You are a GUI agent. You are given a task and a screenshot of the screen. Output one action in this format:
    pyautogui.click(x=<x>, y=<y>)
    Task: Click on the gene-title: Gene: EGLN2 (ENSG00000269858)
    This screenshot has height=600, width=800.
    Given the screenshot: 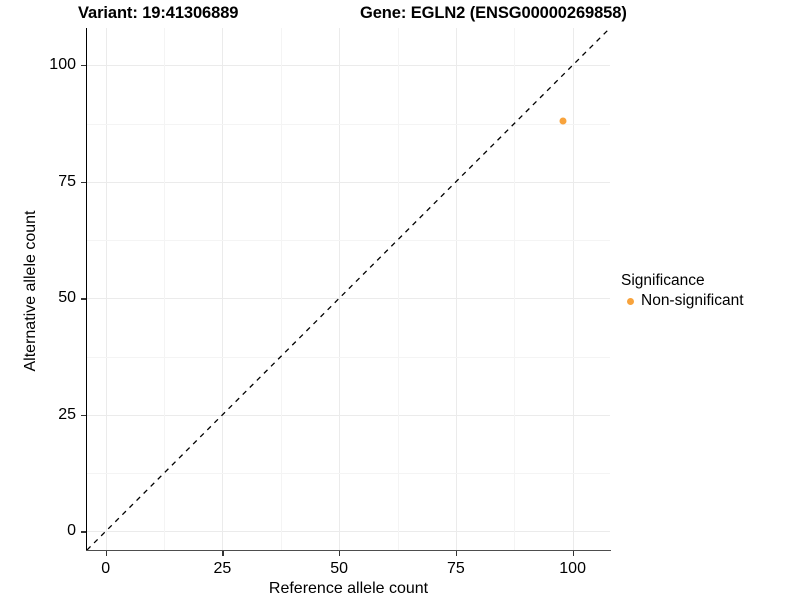 What is the action you would take?
    pyautogui.click(x=493, y=13)
    